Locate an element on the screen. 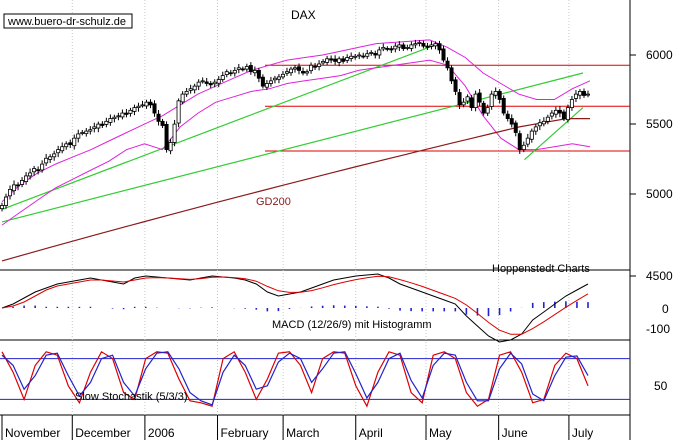 Image resolution: width=676 pixels, height=440 pixels. macd-axis: 0 -100 is located at coordinates (658, 319).